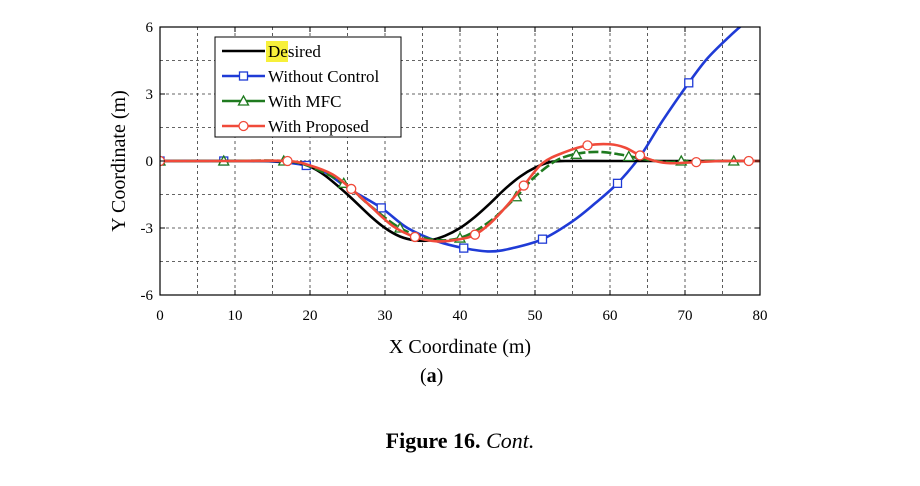 The height and width of the screenshot is (486, 920). I want to click on series-with-proposed, so click(460, 191).